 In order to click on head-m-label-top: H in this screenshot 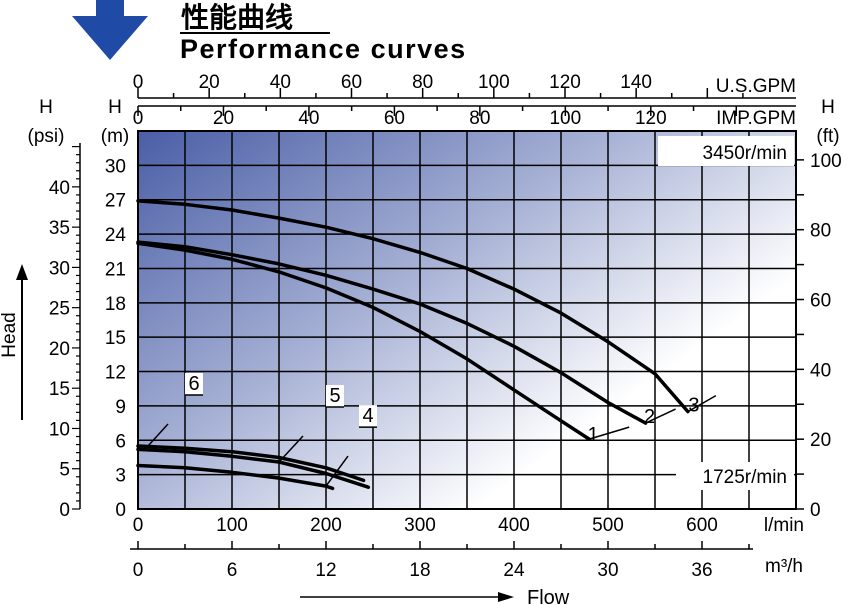, I will do `click(115, 107)`.